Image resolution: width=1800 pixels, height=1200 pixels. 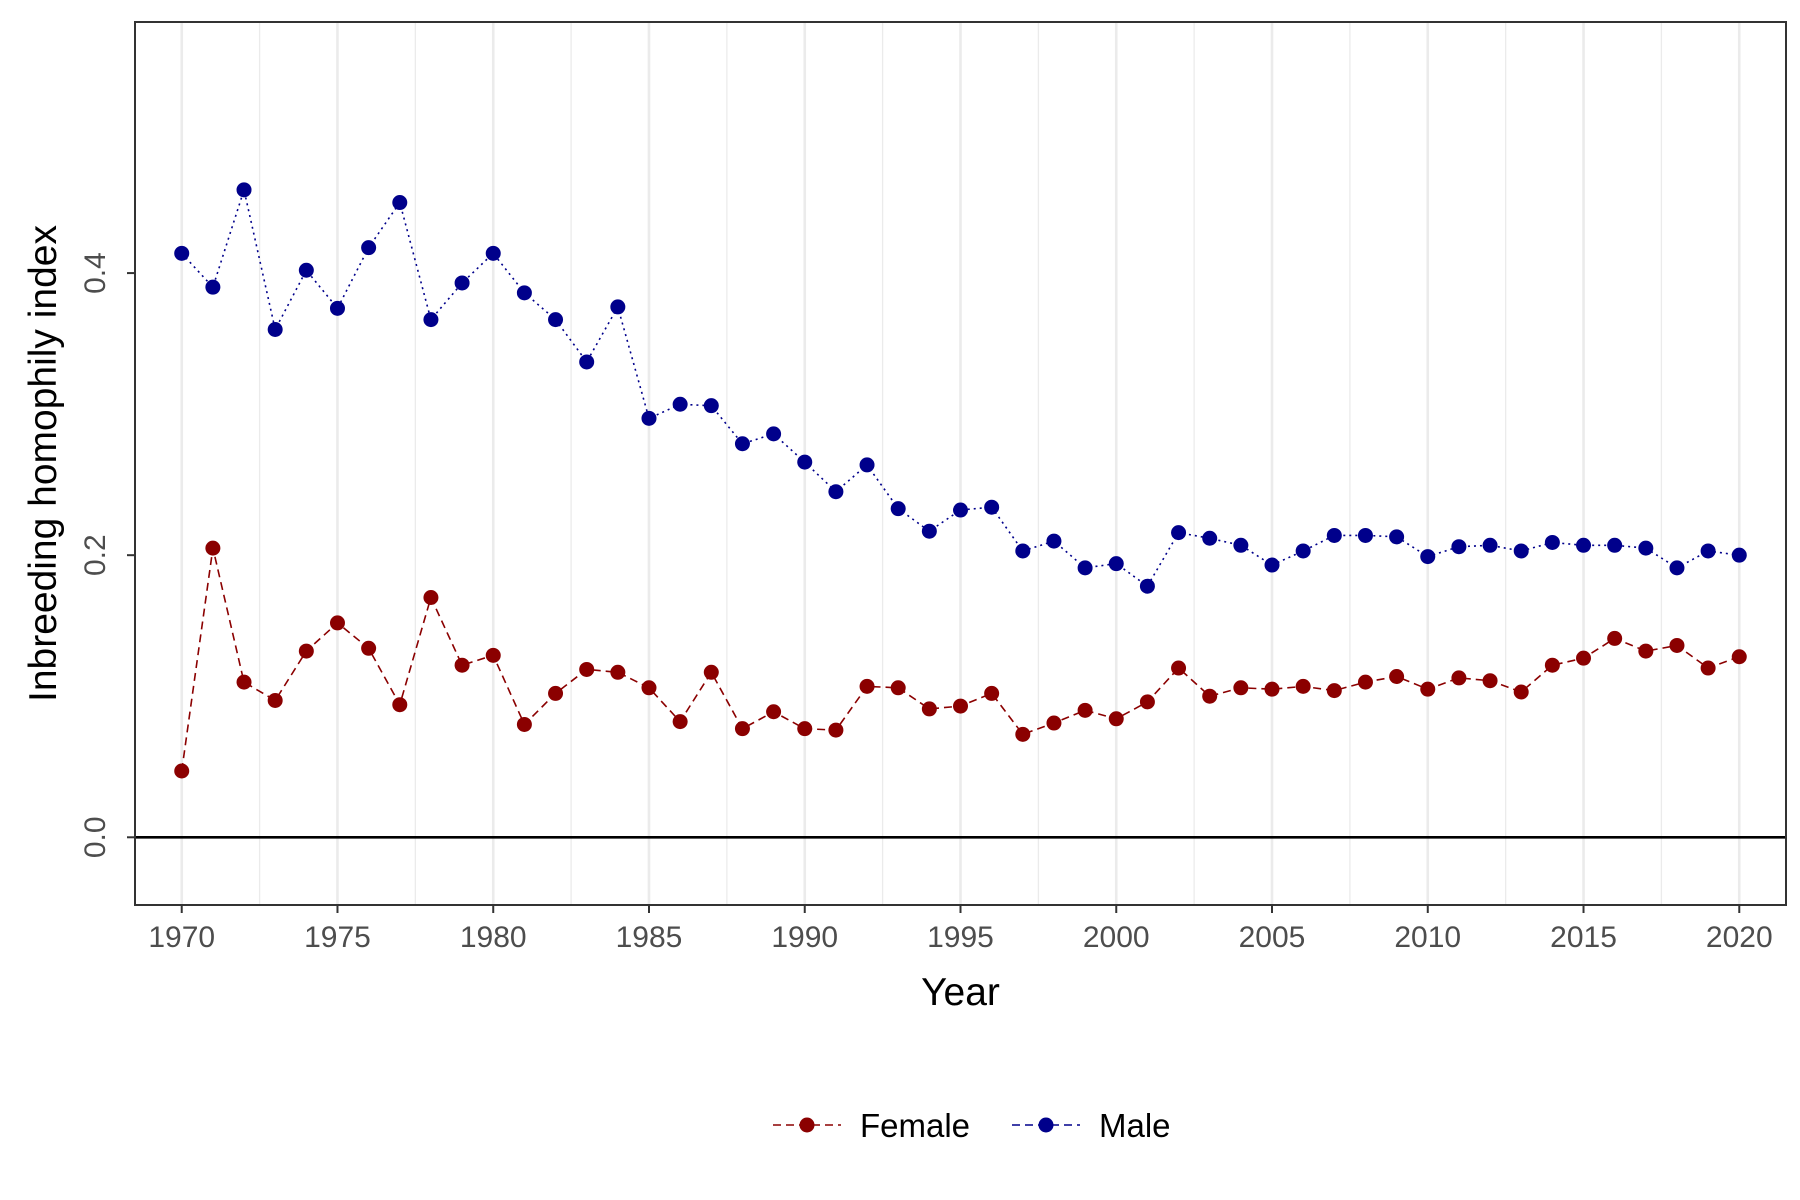 What do you see at coordinates (43, 463) in the screenshot?
I see `y-axis-title: Inbreeding homophily index` at bounding box center [43, 463].